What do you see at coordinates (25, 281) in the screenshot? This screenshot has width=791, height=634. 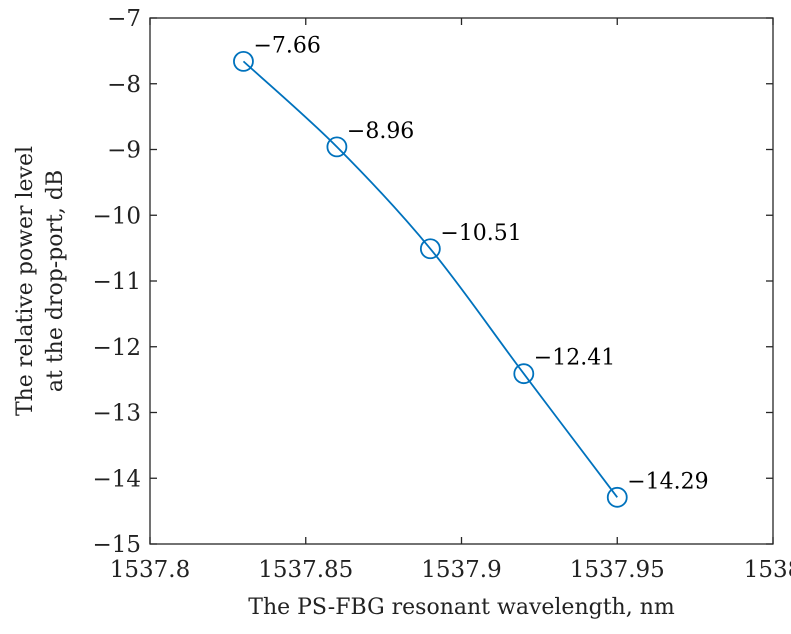 I see `y-axis-title-line: The relative power level` at bounding box center [25, 281].